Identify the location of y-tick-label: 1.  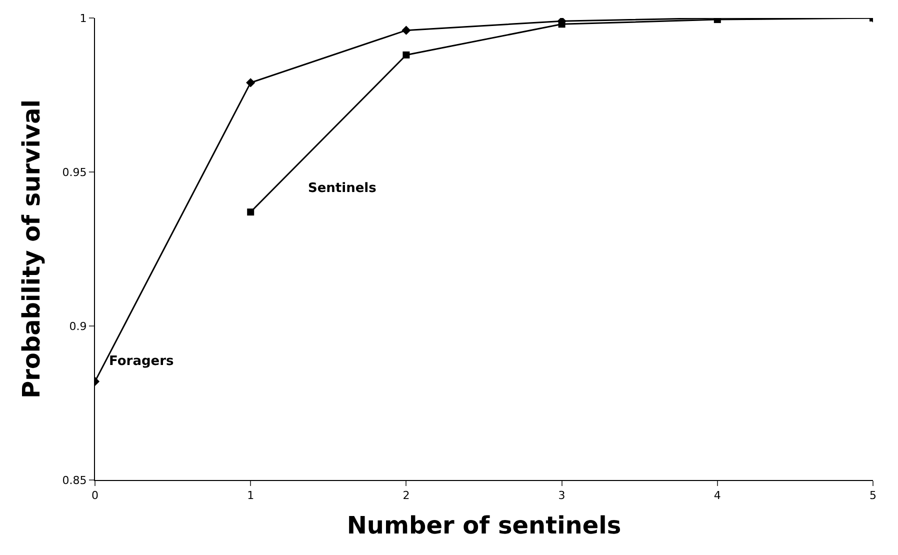
(83, 18).